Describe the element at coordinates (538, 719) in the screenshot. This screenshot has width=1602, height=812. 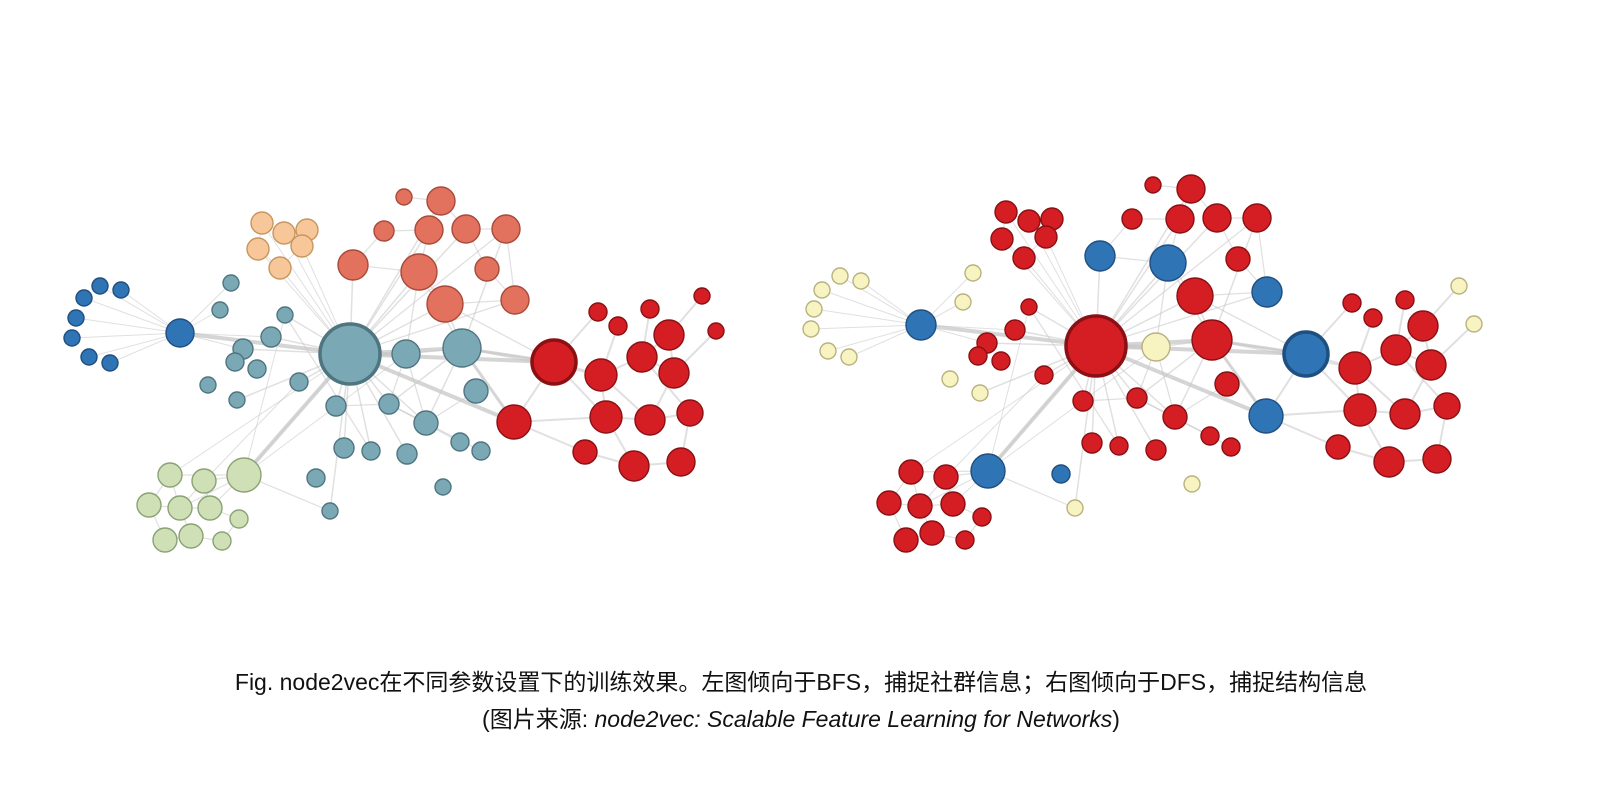
I see `source-prefix: (图片来源:` at that location.